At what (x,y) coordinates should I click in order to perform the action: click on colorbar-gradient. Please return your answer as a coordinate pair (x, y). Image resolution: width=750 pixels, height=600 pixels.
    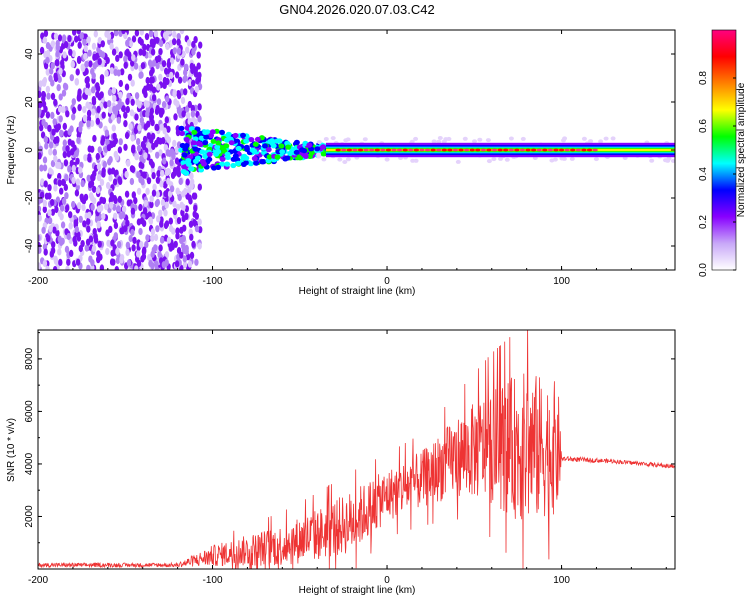
    Looking at the image, I should click on (724, 150).